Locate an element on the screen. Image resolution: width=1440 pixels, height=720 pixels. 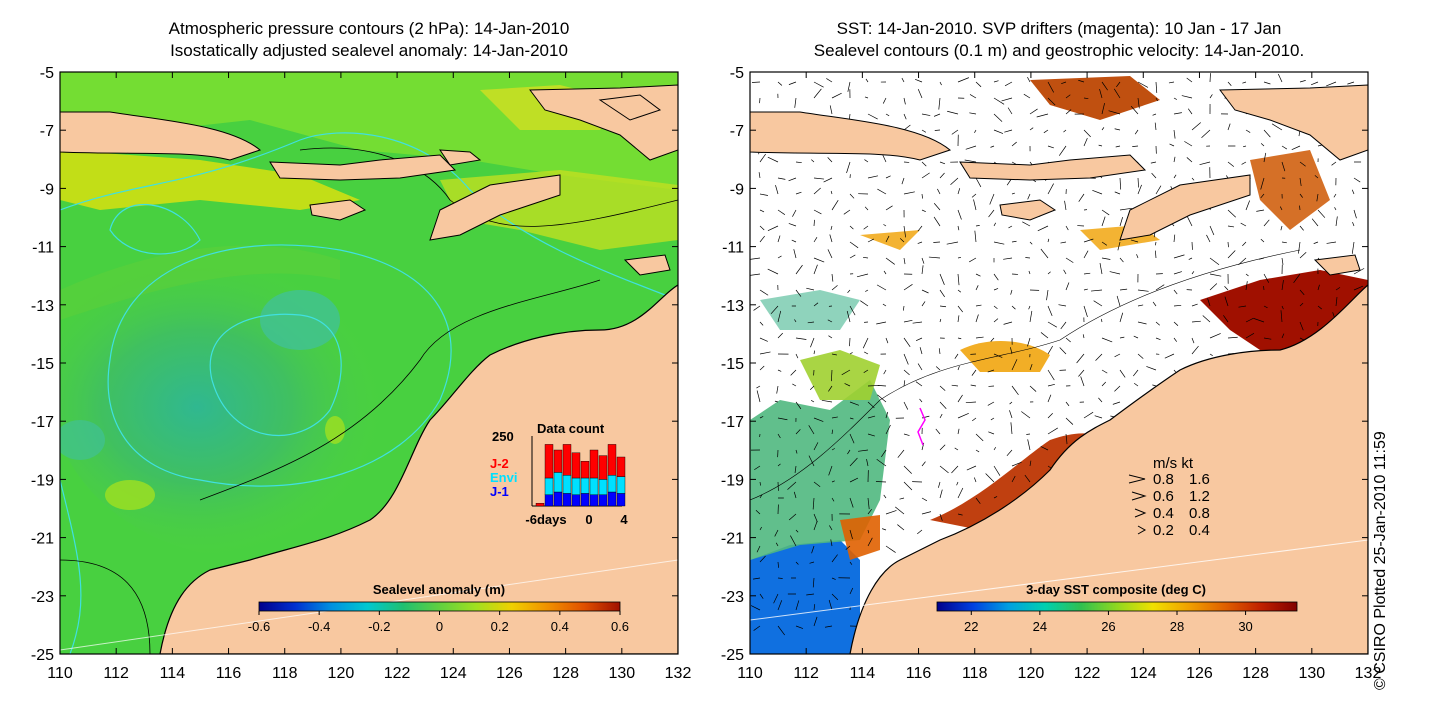
velocity-legend-ms: 0.6 is located at coordinates (1163, 496).